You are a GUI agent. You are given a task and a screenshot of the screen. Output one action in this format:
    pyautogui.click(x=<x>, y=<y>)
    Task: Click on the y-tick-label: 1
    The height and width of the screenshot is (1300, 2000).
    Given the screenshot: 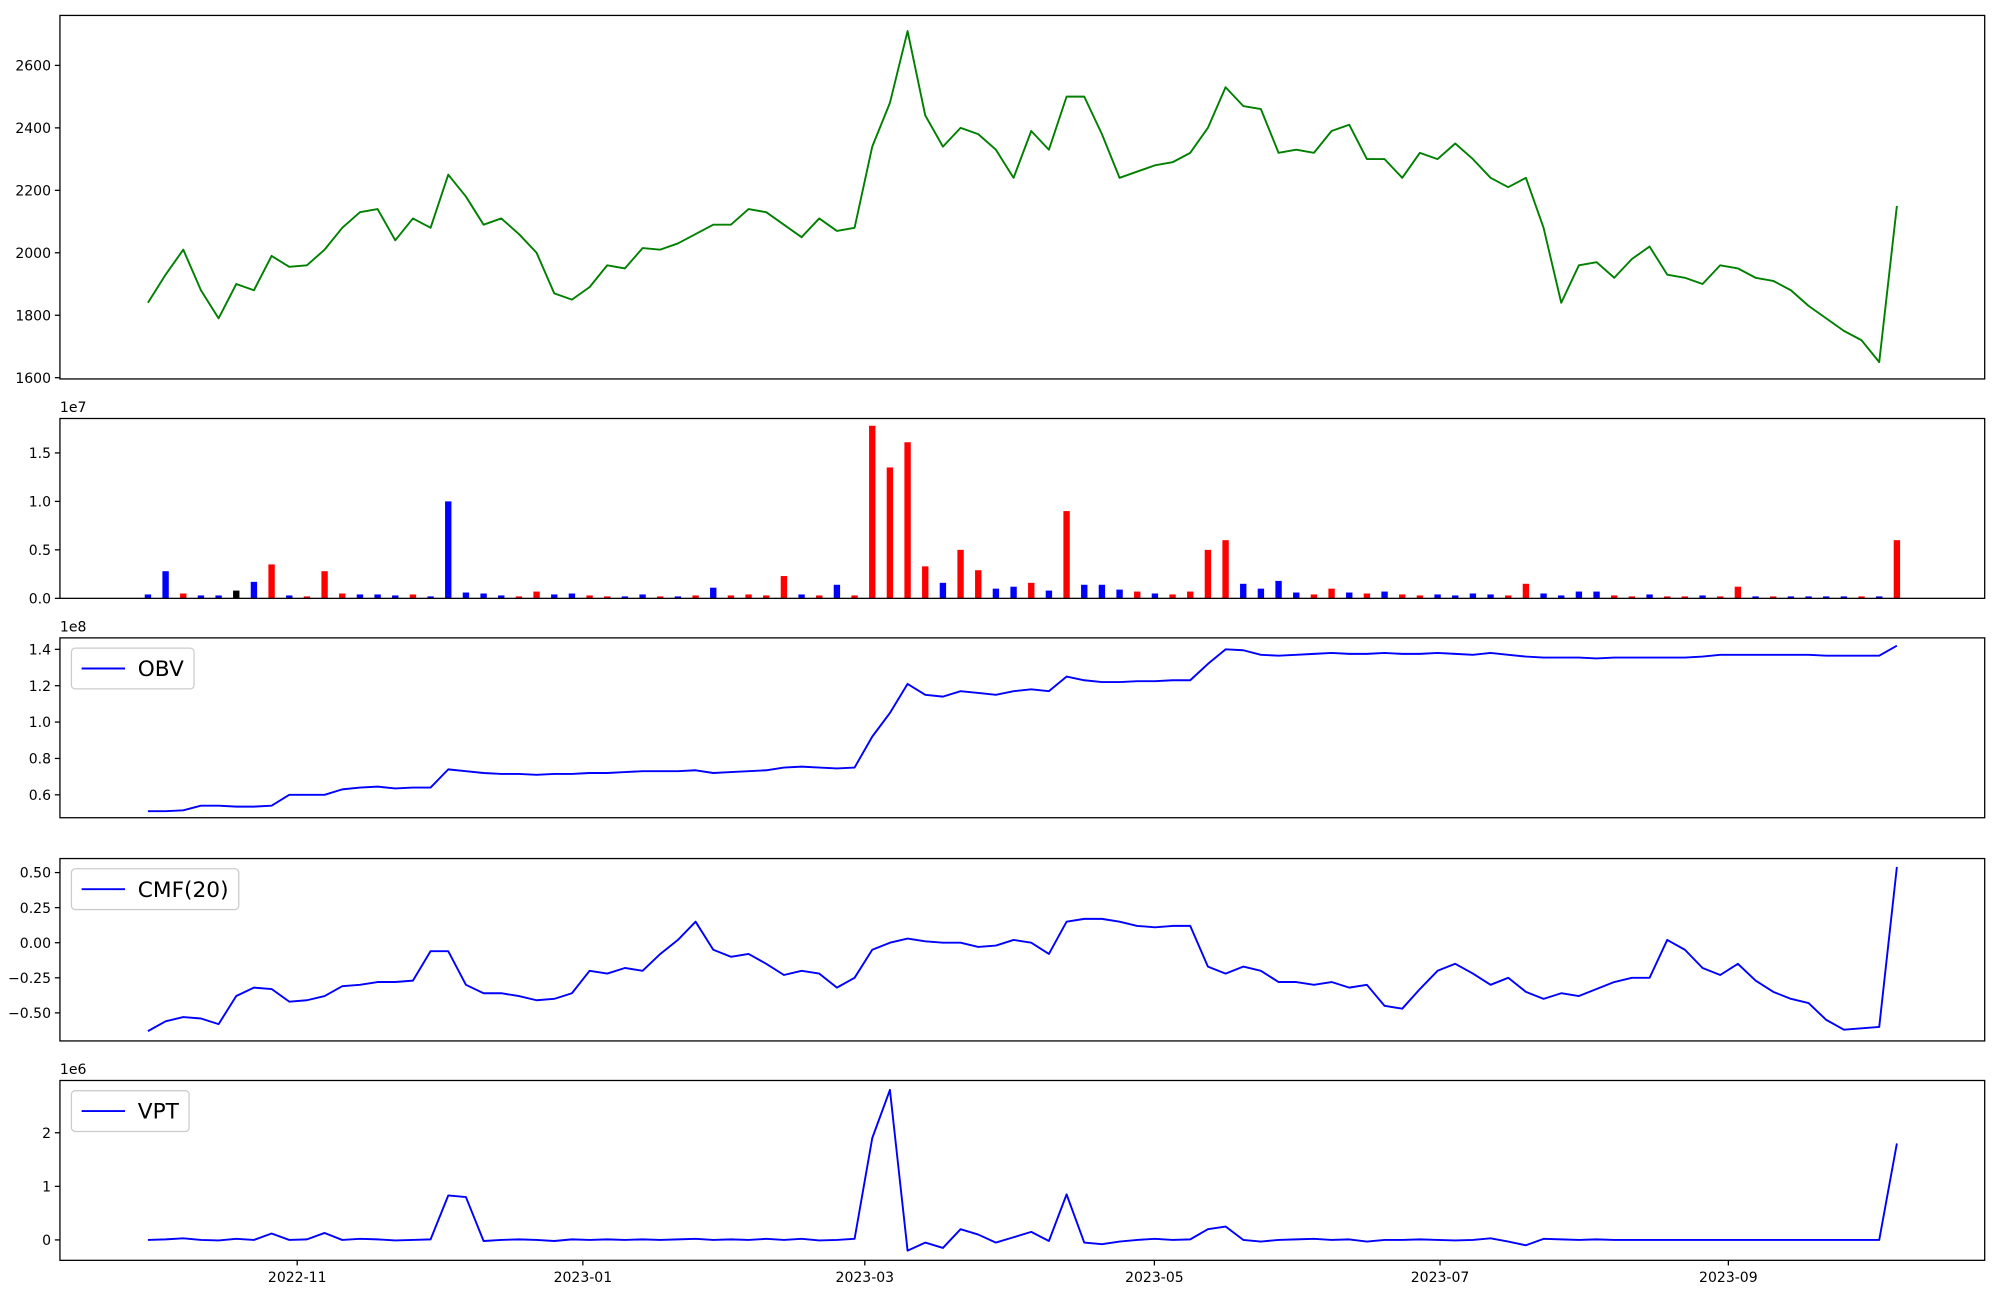 What is the action you would take?
    pyautogui.click(x=46, y=1187)
    